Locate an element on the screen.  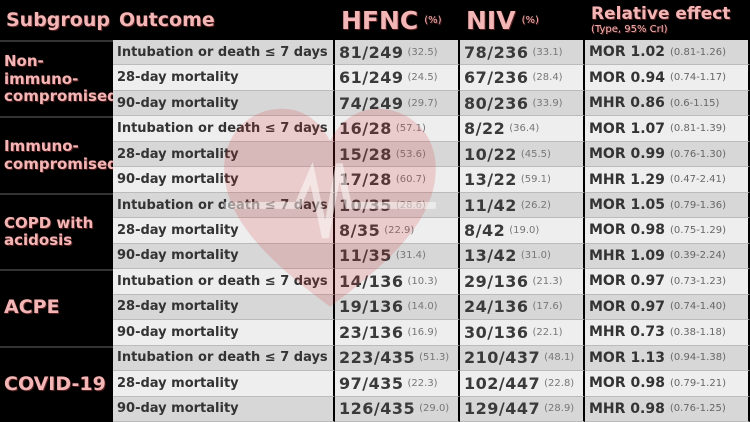
subgroup-name: Immuno-compromised is located at coordinates (58, 155).